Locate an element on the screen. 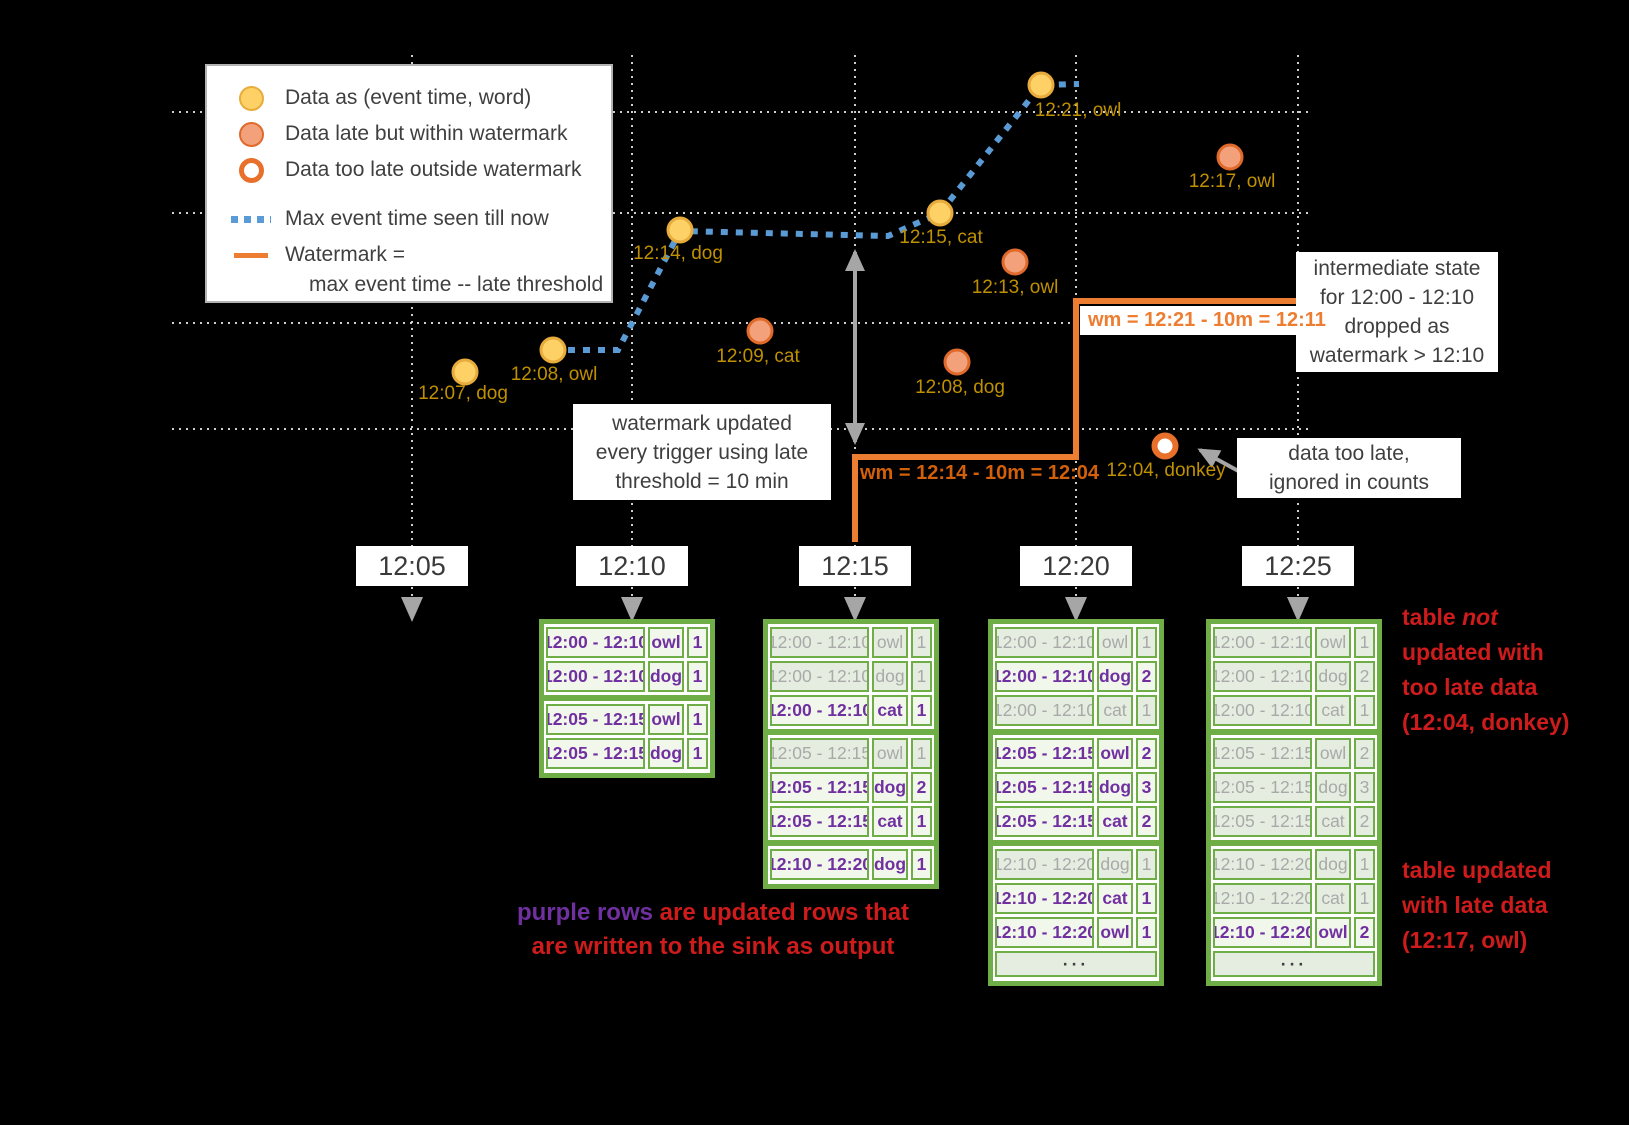  note-line: intermediate state is located at coordinates (1397, 268).